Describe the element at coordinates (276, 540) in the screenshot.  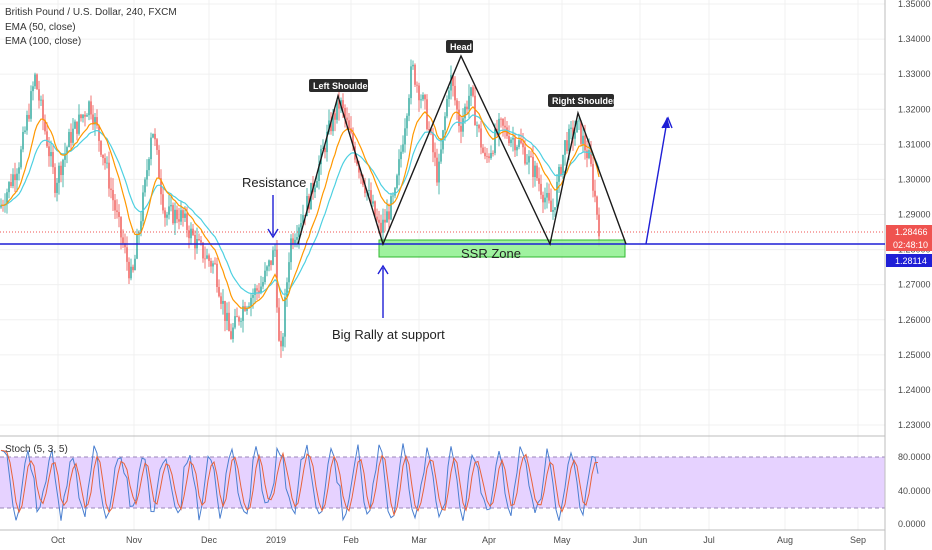
I see `time-tick-label: 2019` at that location.